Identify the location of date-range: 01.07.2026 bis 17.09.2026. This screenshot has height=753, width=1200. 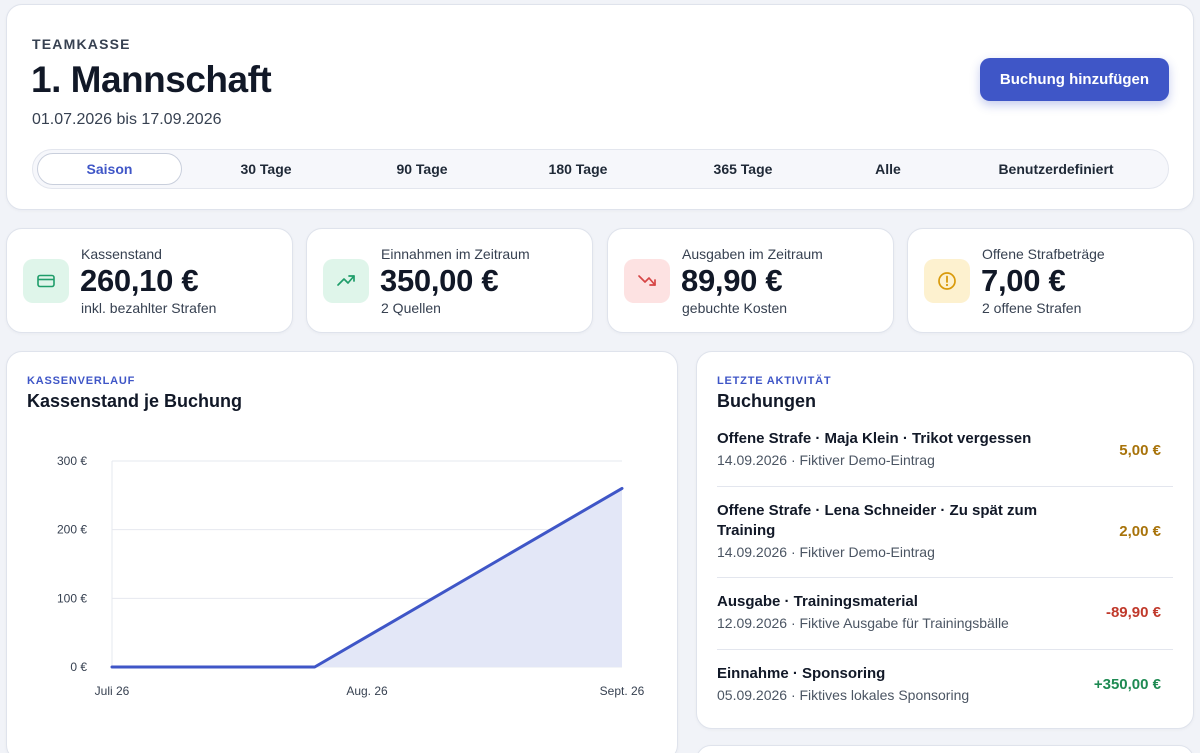
(127, 119).